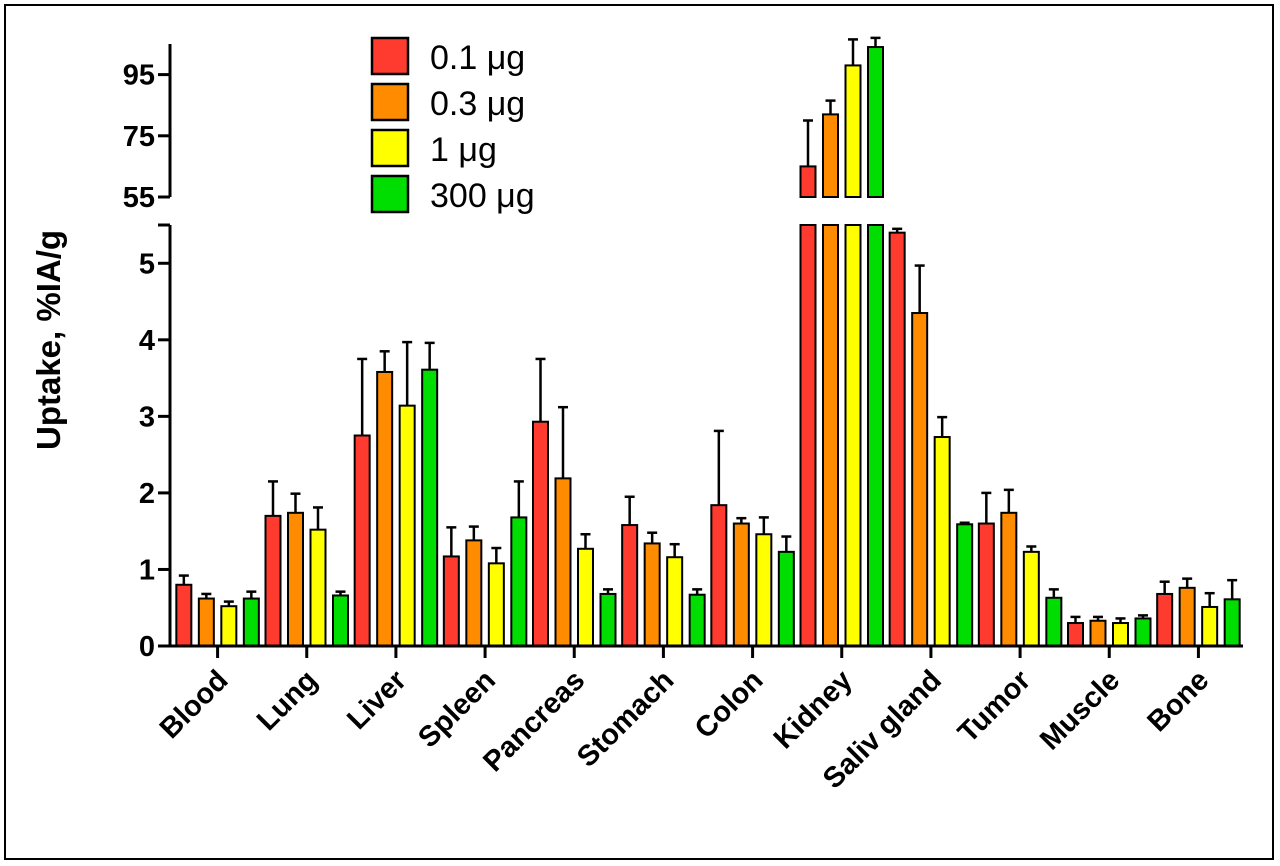 The image size is (1280, 866). What do you see at coordinates (830, 155) in the screenshot?
I see `bar-kidney-series-2-upper` at bounding box center [830, 155].